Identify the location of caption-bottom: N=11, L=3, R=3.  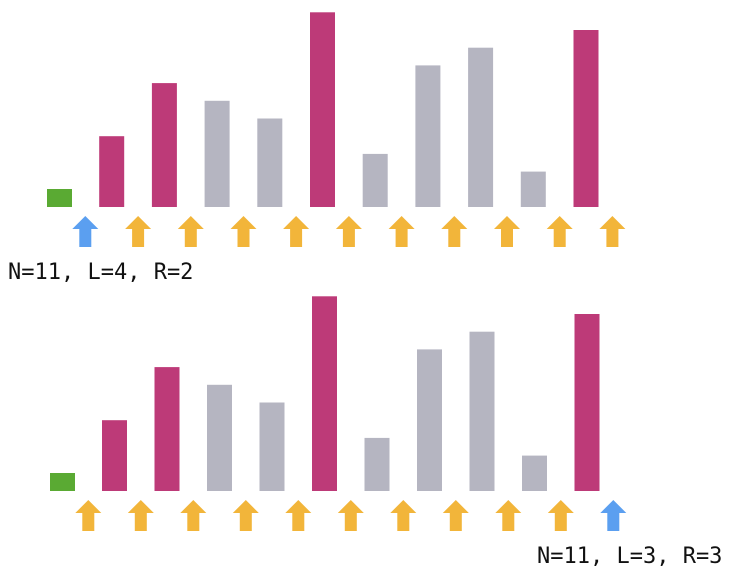
(629, 556).